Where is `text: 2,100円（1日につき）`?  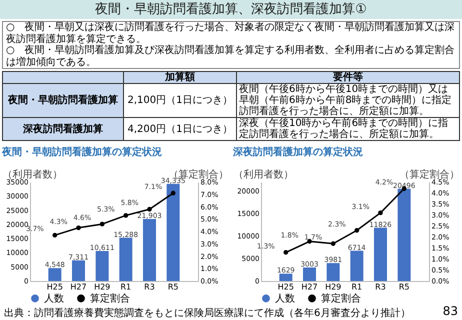
text: 2,100円（1日につき） is located at coordinates (180, 101).